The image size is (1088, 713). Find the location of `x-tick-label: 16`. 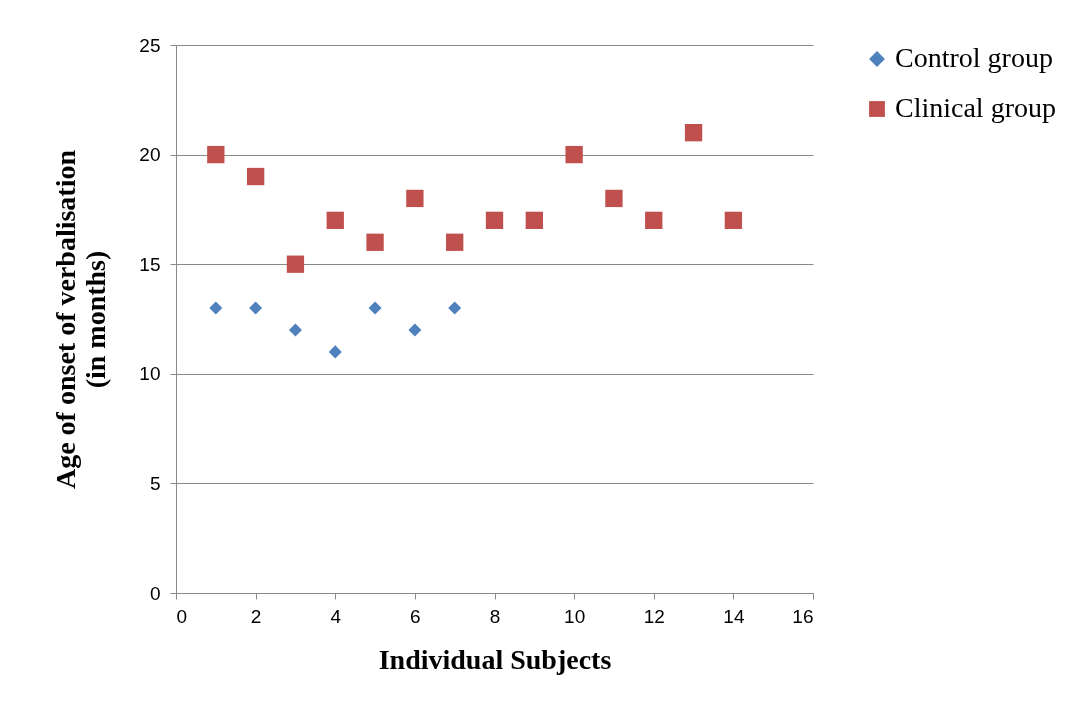

x-tick-label: 16 is located at coordinates (803, 616).